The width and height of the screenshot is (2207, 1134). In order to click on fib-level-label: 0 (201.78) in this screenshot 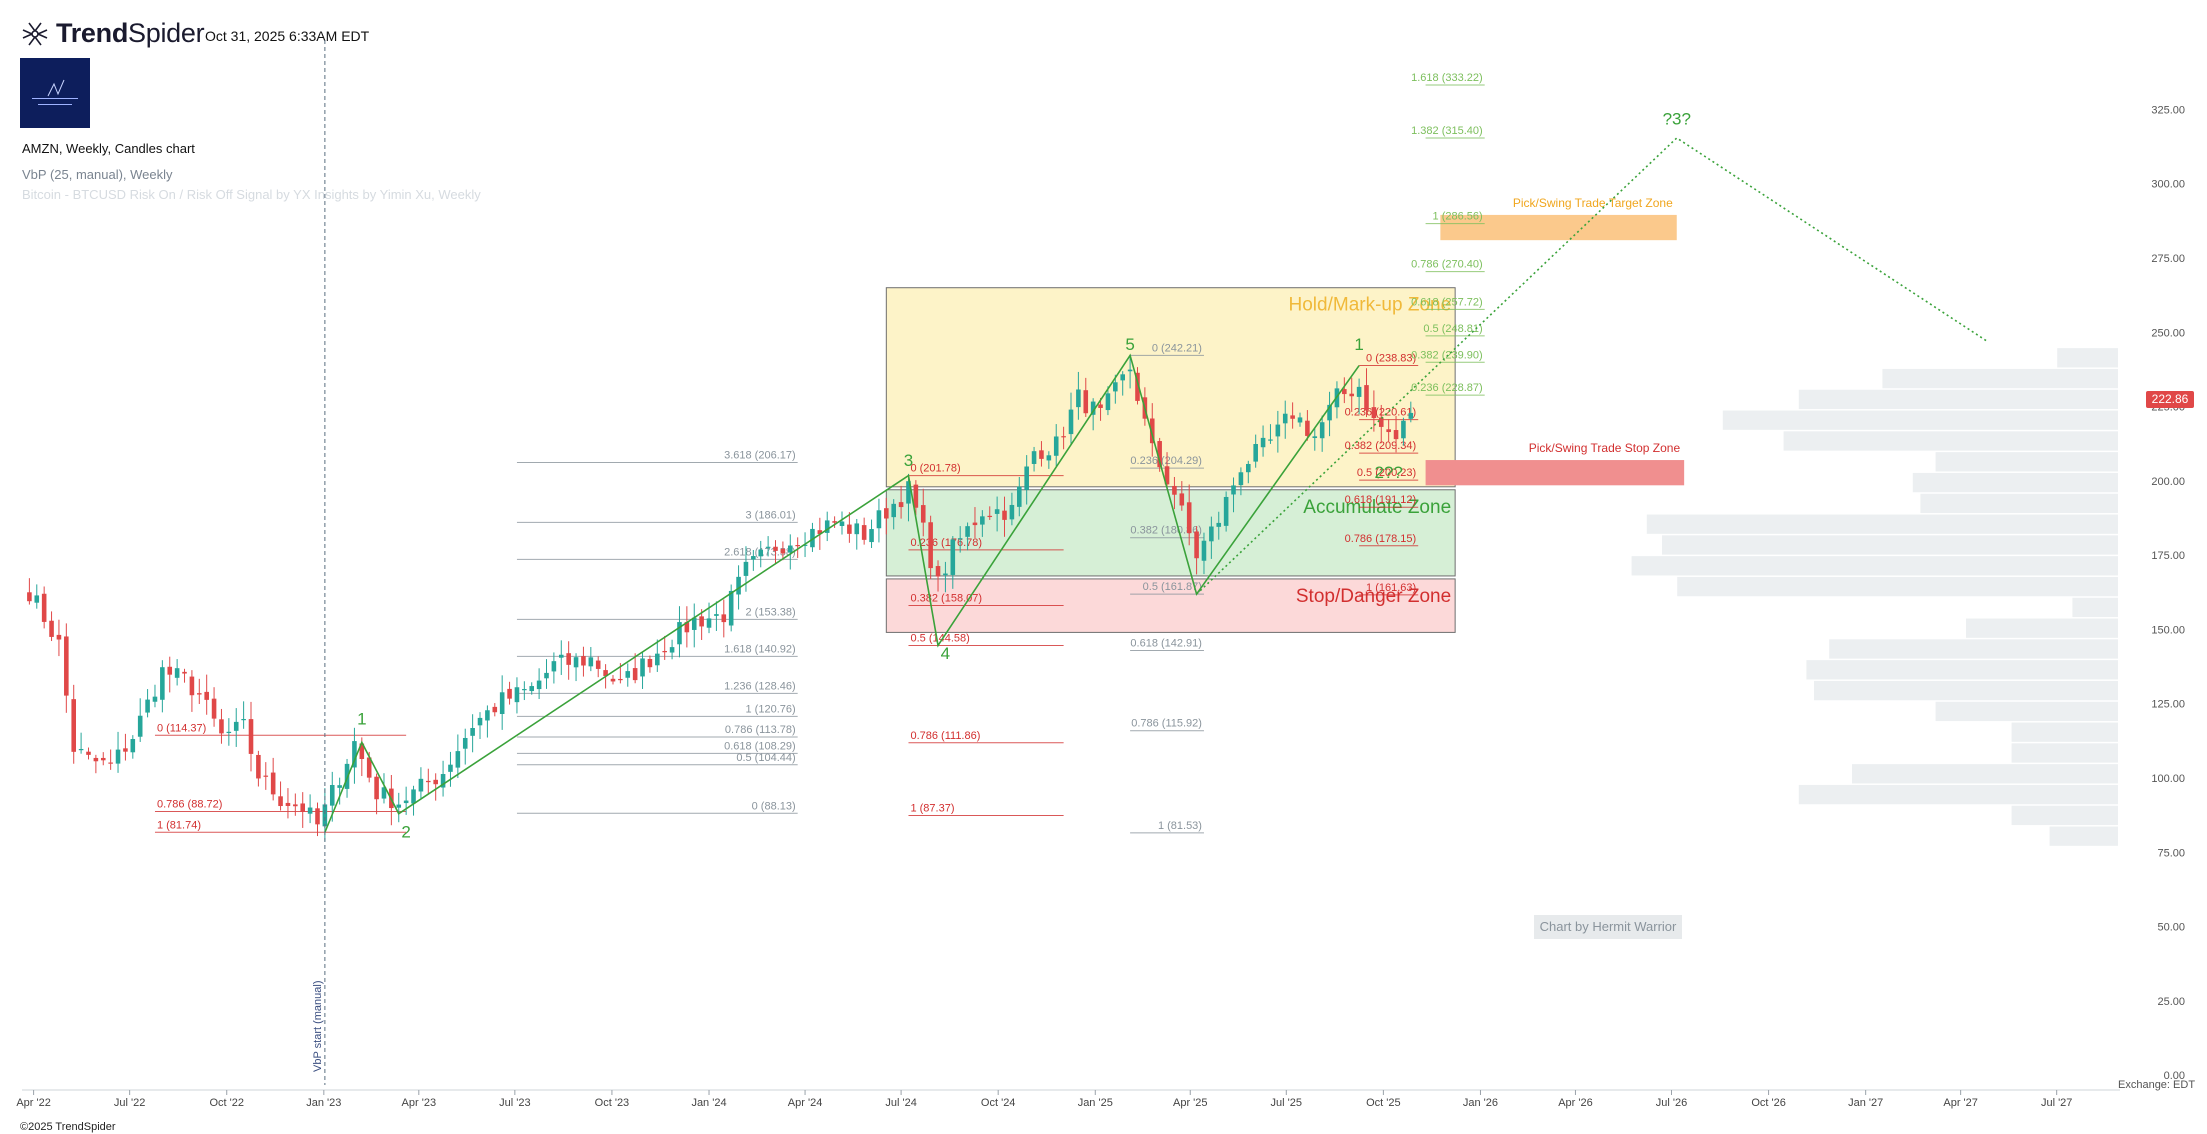, I will do `click(935, 469)`.